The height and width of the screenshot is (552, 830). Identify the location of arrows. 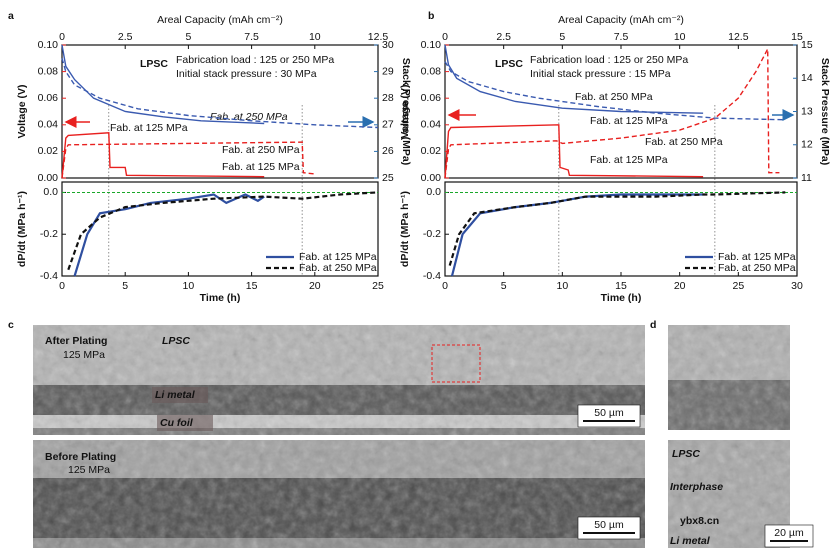
(429, 118).